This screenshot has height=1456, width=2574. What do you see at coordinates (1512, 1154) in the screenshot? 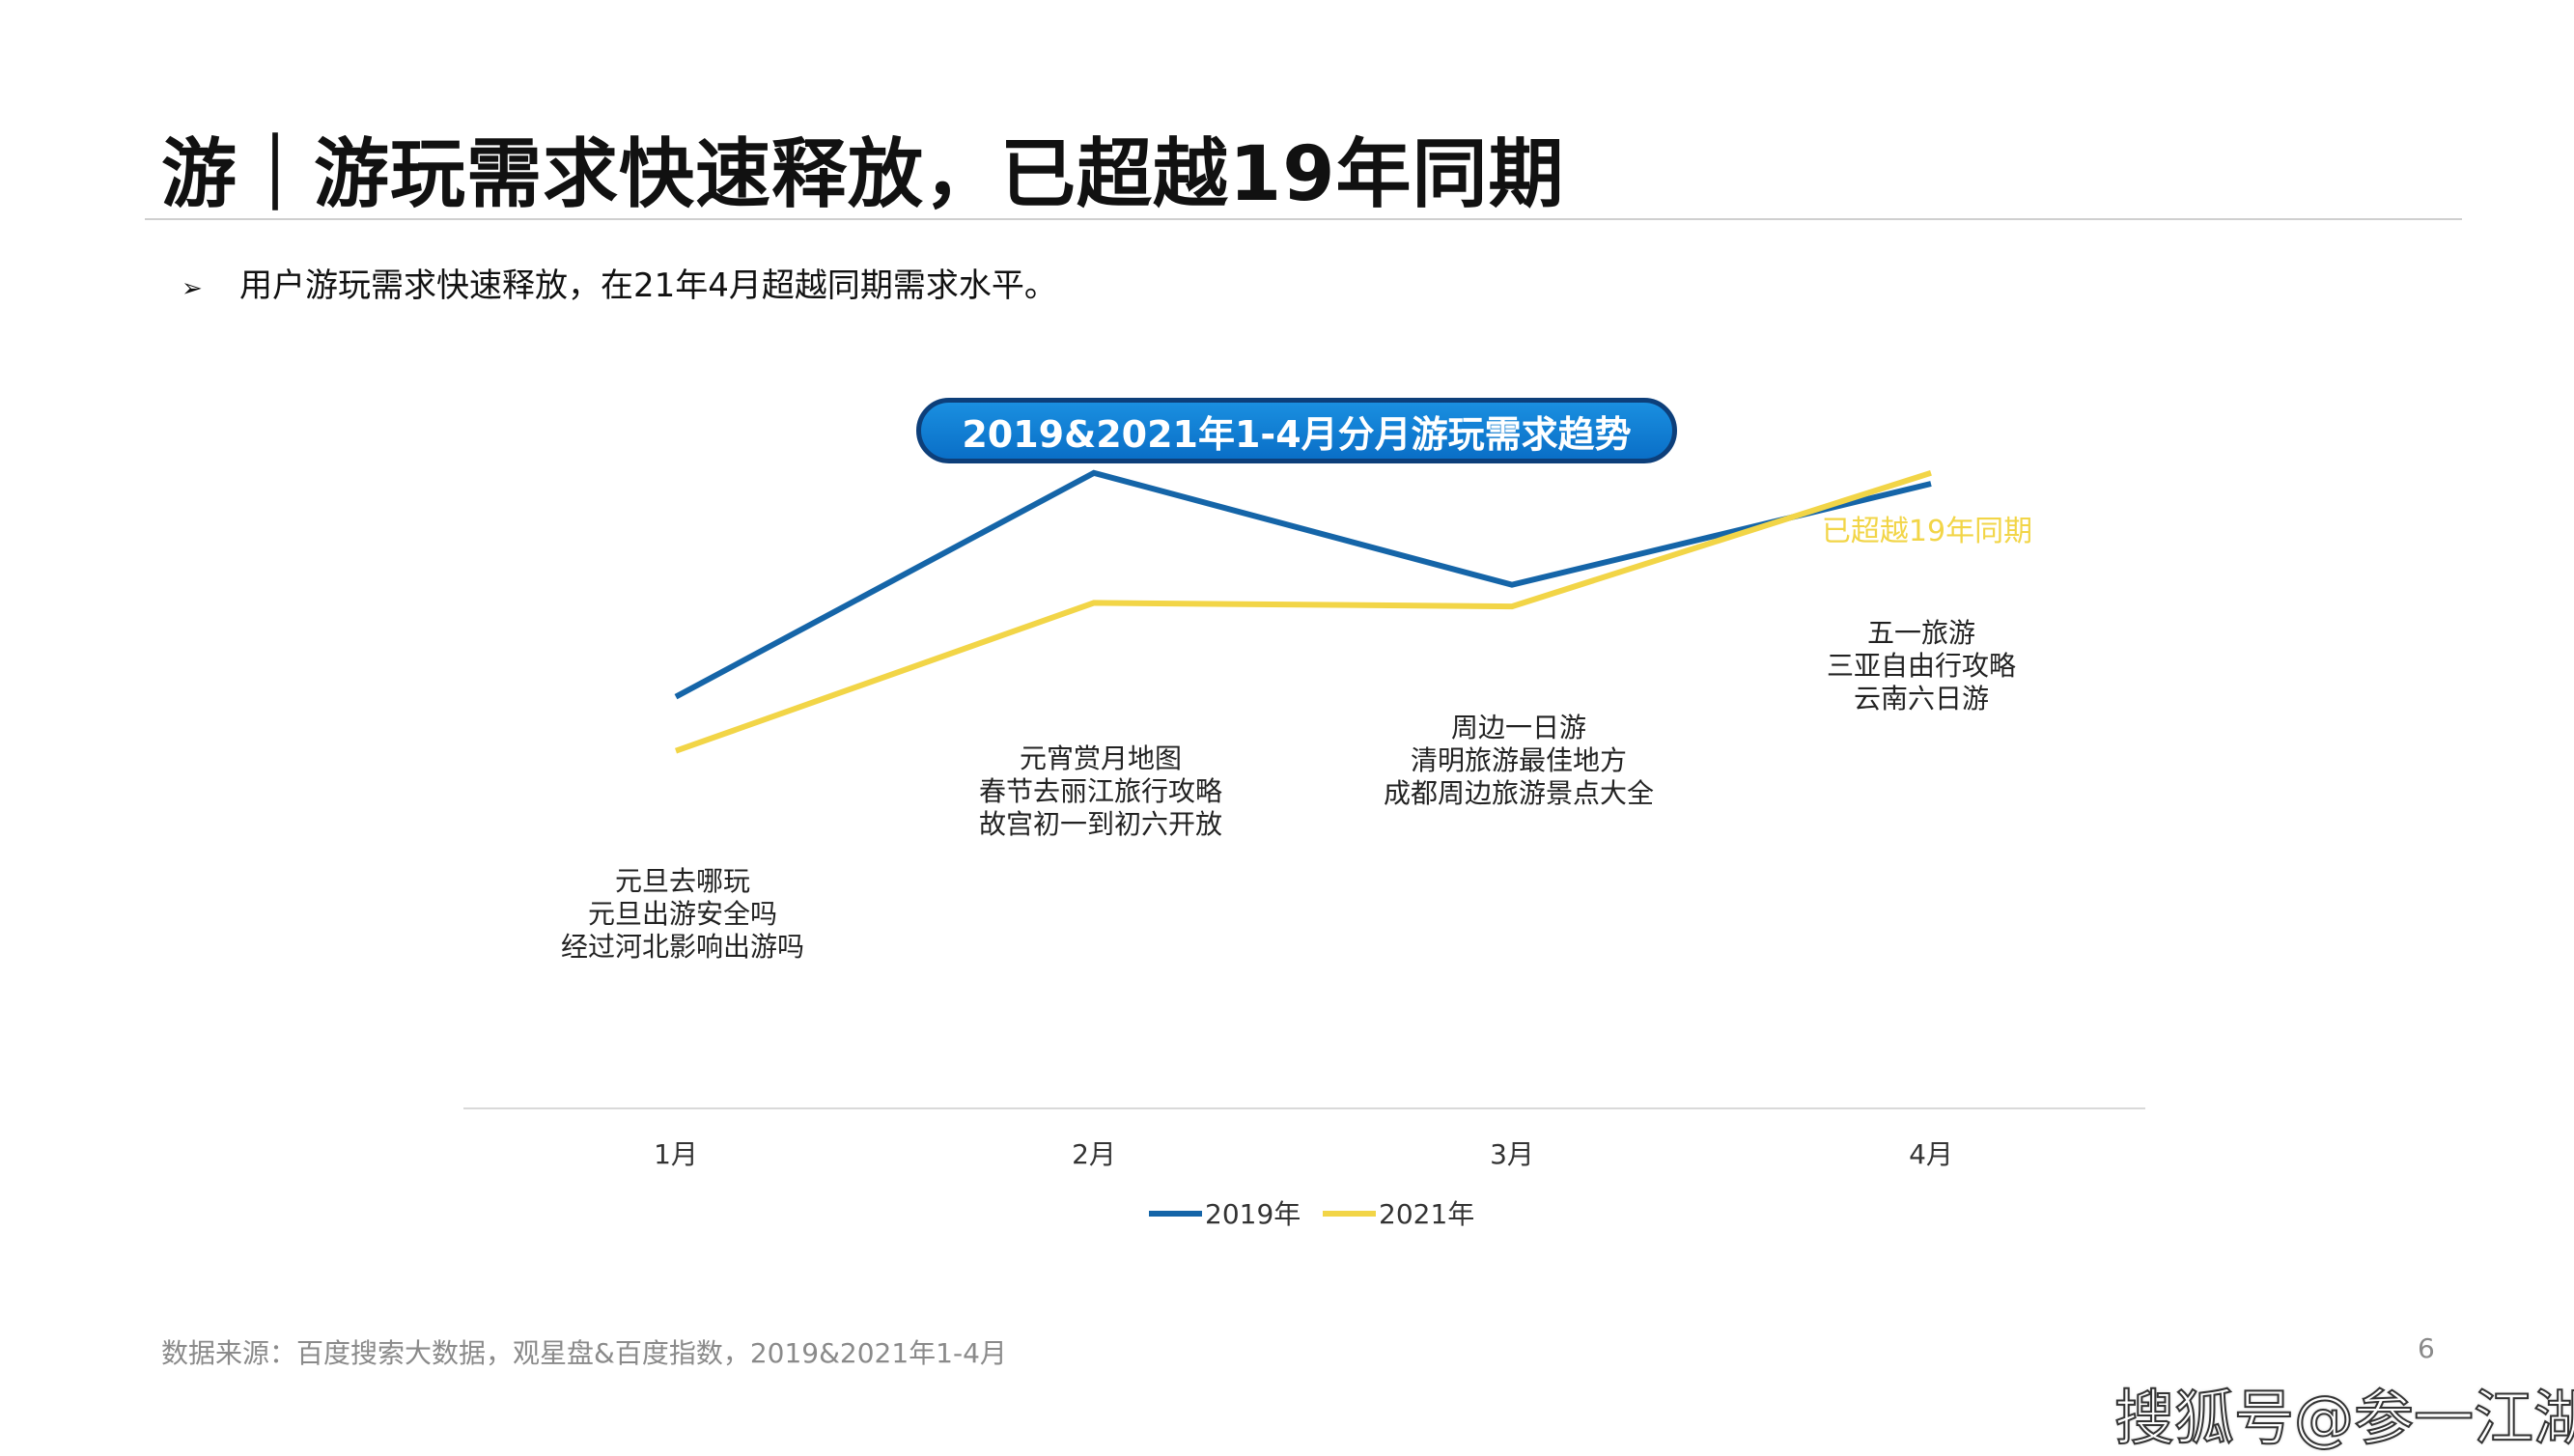
I see `x-tick-label: 3月` at bounding box center [1512, 1154].